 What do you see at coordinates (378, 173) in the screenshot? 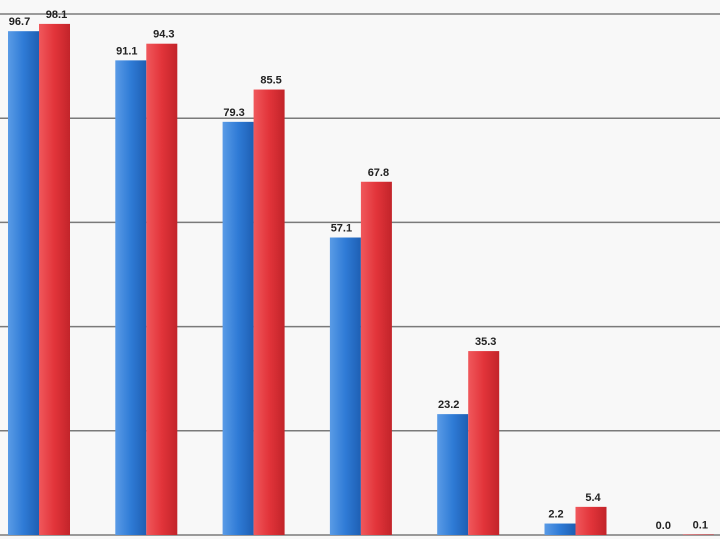
I see `value-label: 67.8` at bounding box center [378, 173].